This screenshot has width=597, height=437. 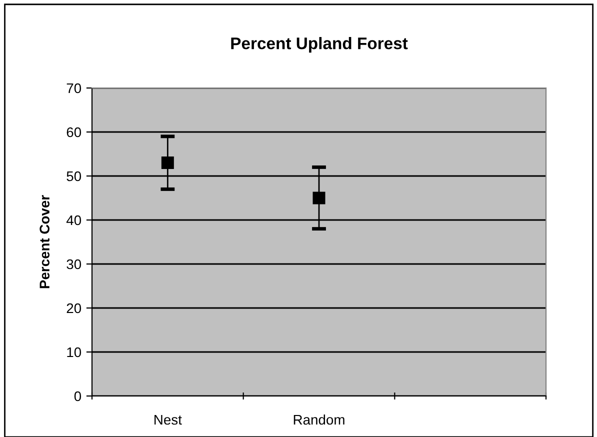 What do you see at coordinates (74, 264) in the screenshot?
I see `y-tick-label: 30` at bounding box center [74, 264].